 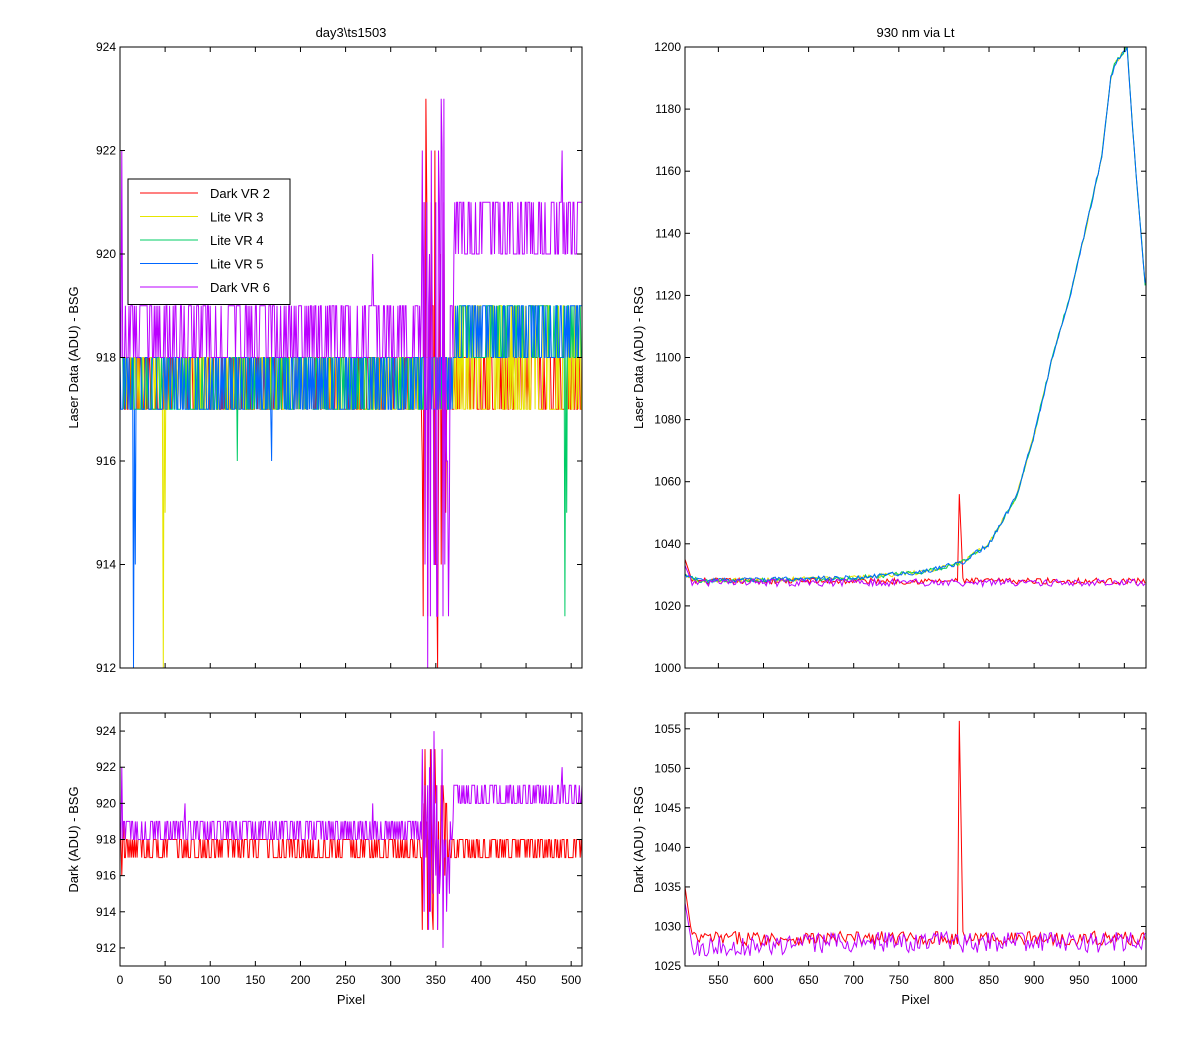 I want to click on y-tick-label: 1020, so click(x=667, y=606).